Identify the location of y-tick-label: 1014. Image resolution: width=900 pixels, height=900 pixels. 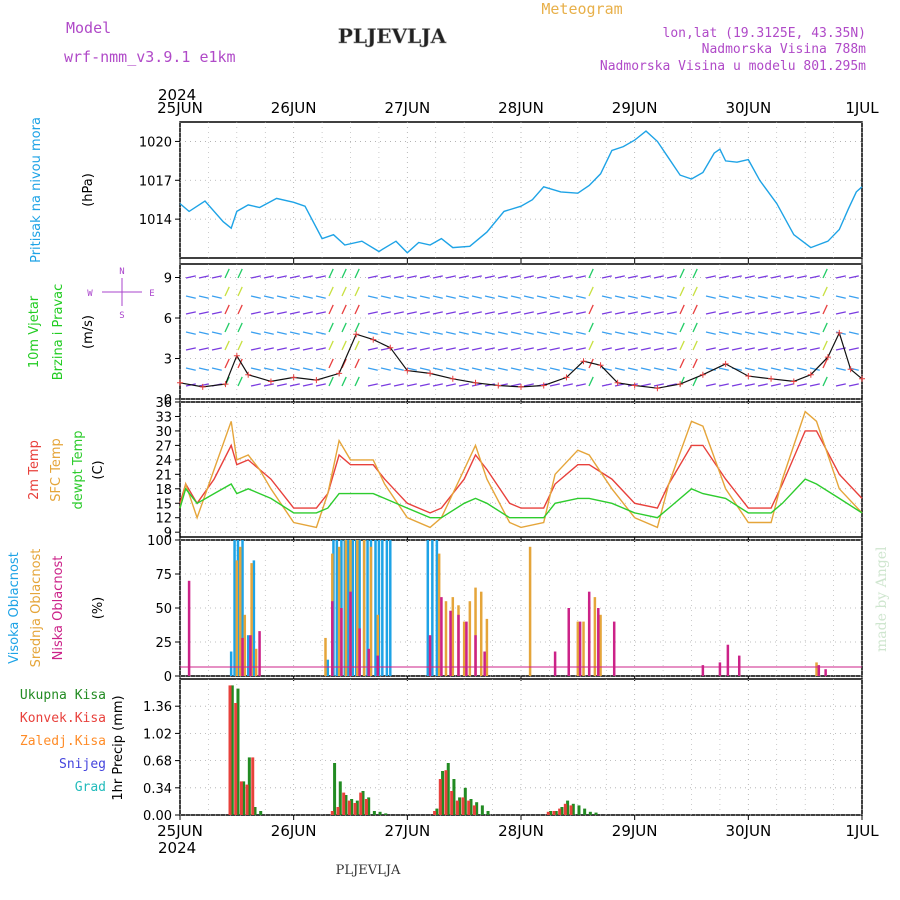
(155, 220).